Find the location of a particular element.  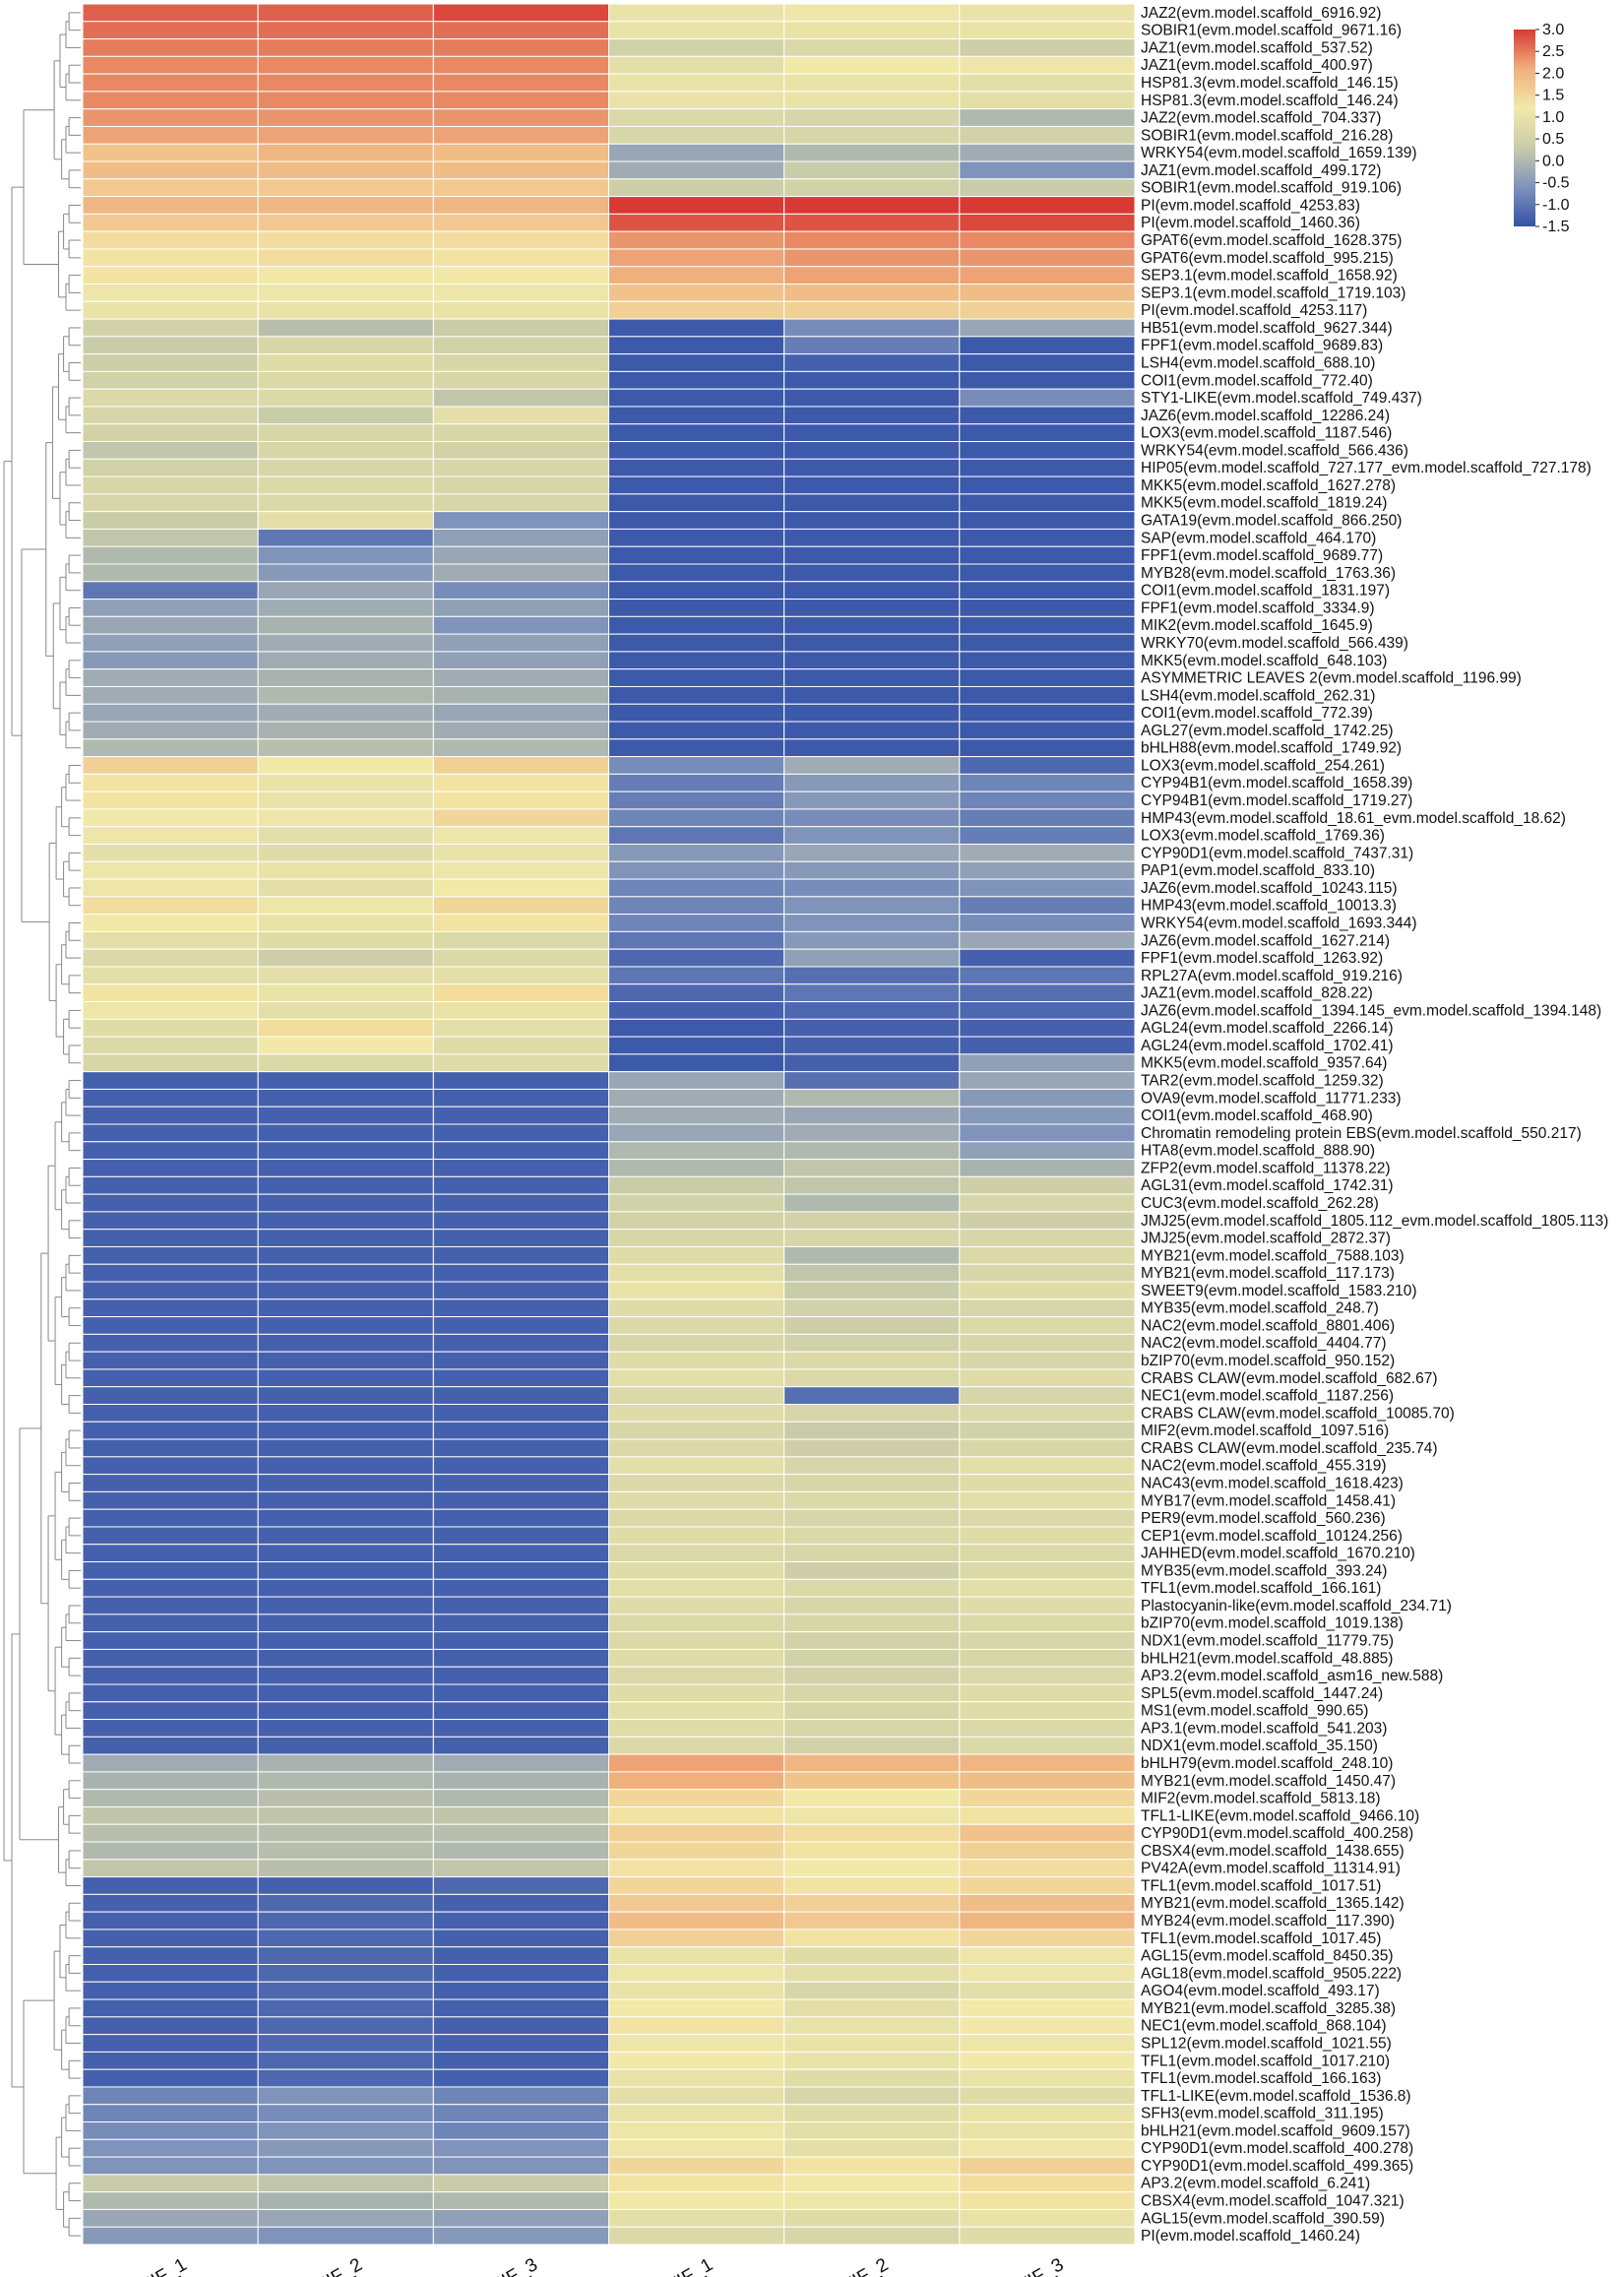

row-label: JMJ25(evm.model.scaffold_2872.37) is located at coordinates (1266, 1239).